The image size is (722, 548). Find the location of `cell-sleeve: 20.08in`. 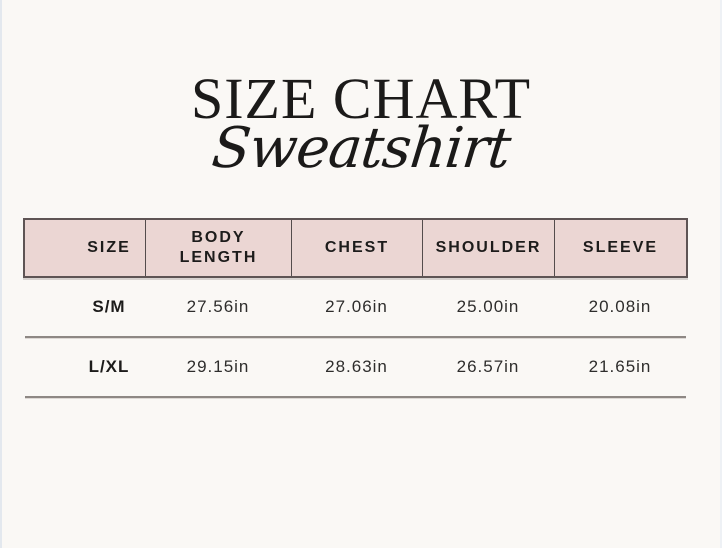

cell-sleeve: 20.08in is located at coordinates (620, 306).